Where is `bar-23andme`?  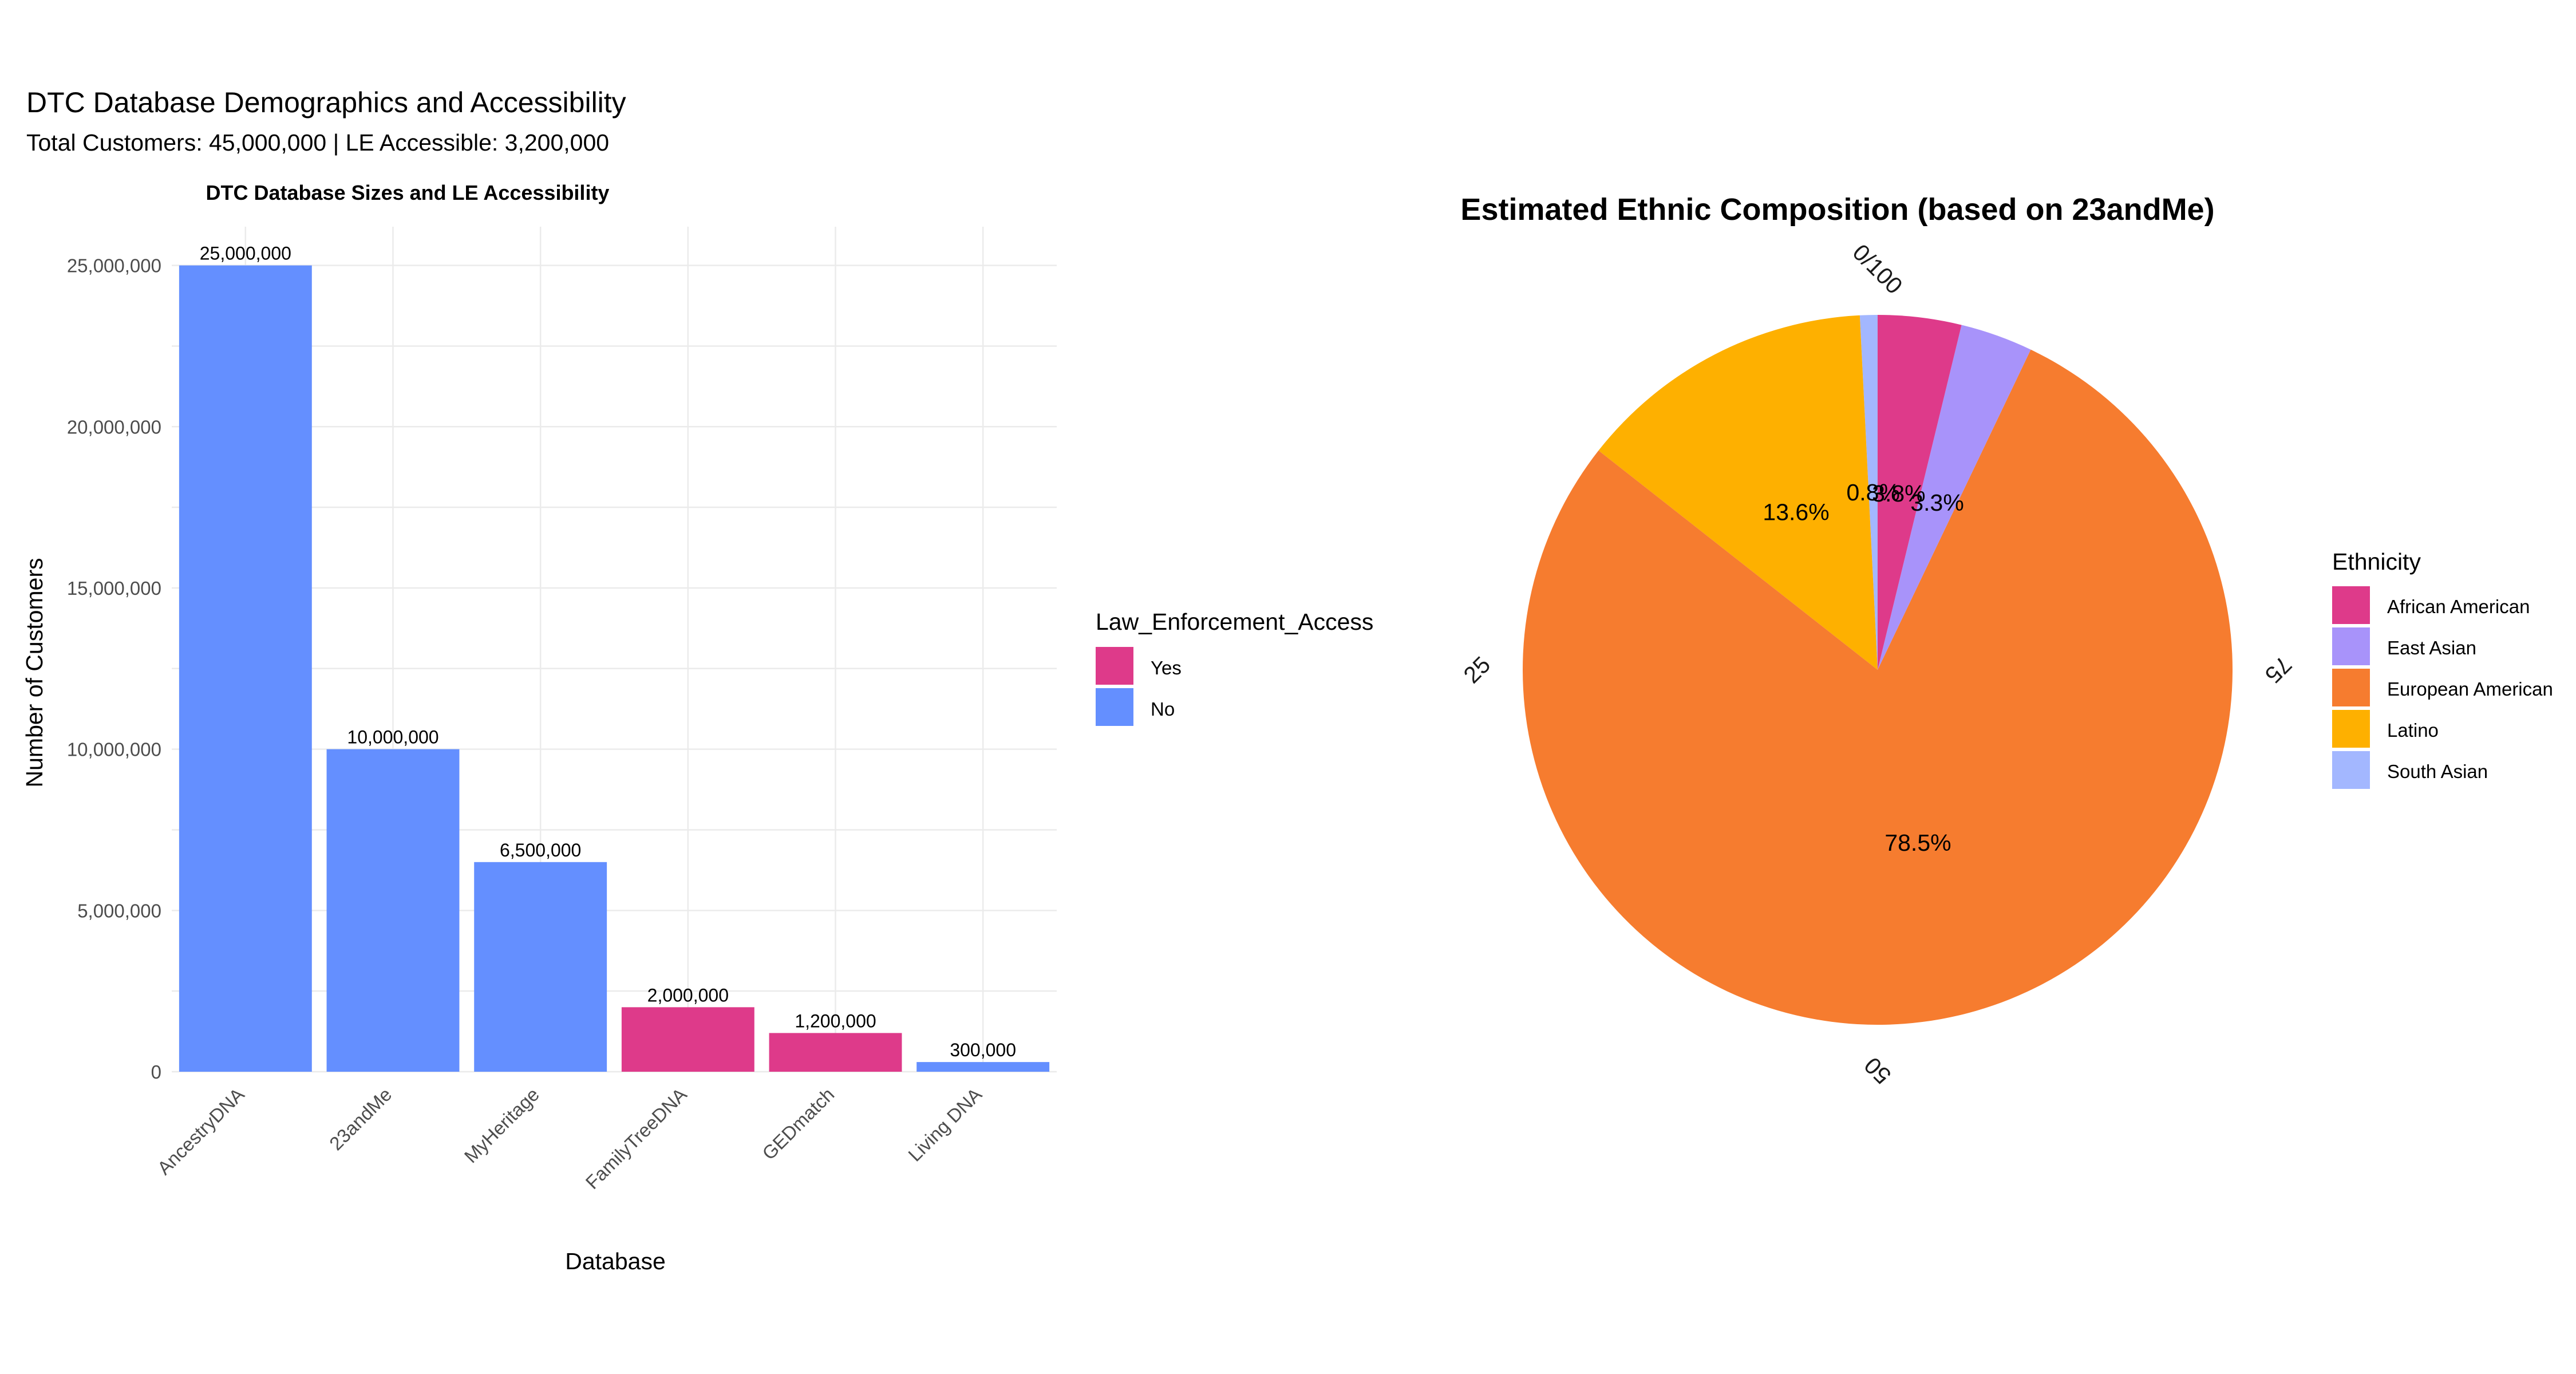 bar-23andme is located at coordinates (393, 910).